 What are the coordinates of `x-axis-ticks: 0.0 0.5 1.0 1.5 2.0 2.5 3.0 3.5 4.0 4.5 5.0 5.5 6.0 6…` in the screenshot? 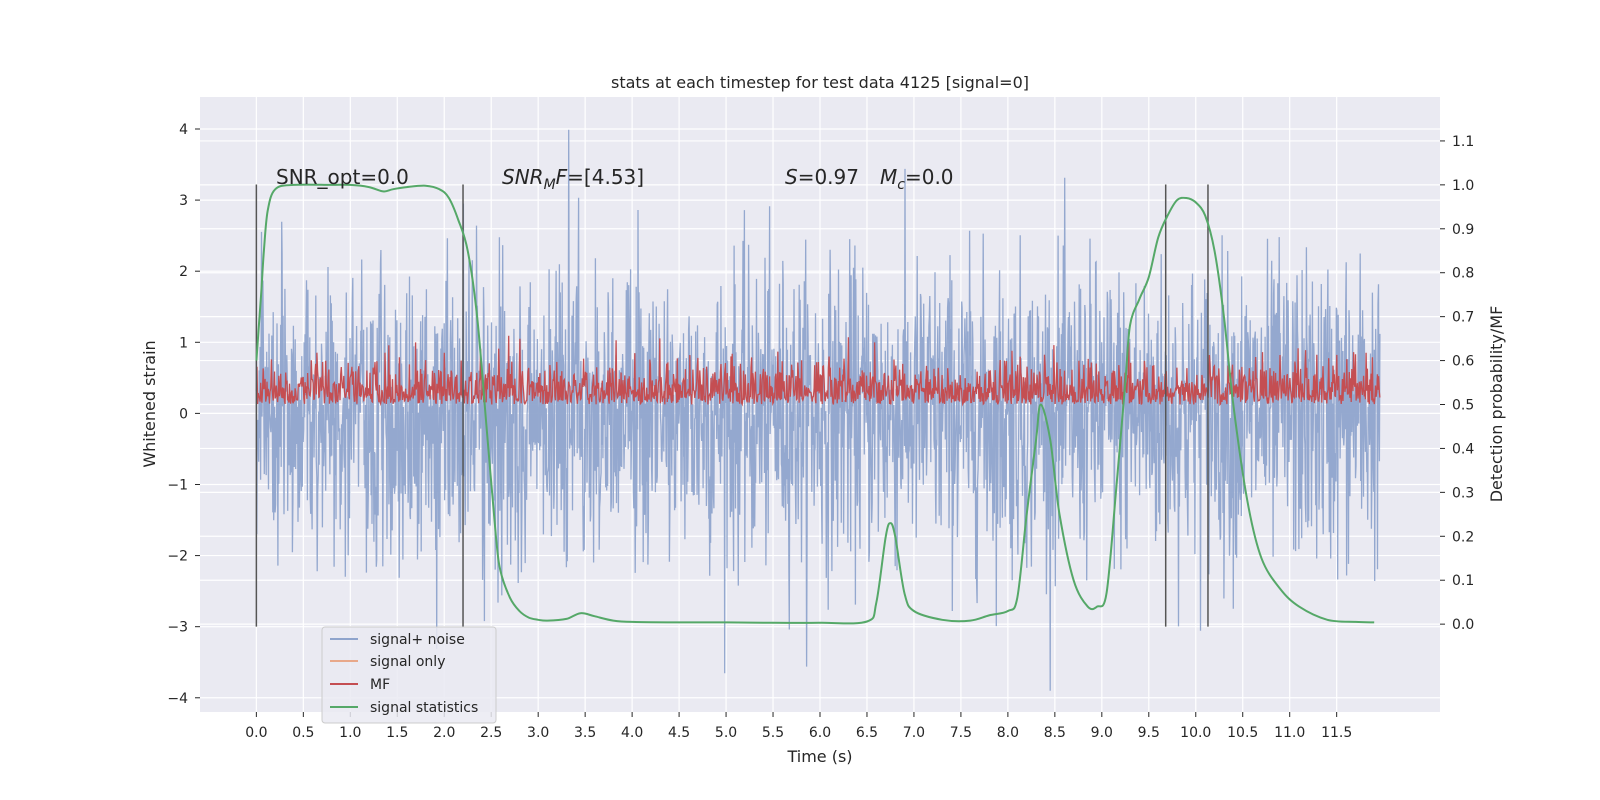 It's located at (798, 726).